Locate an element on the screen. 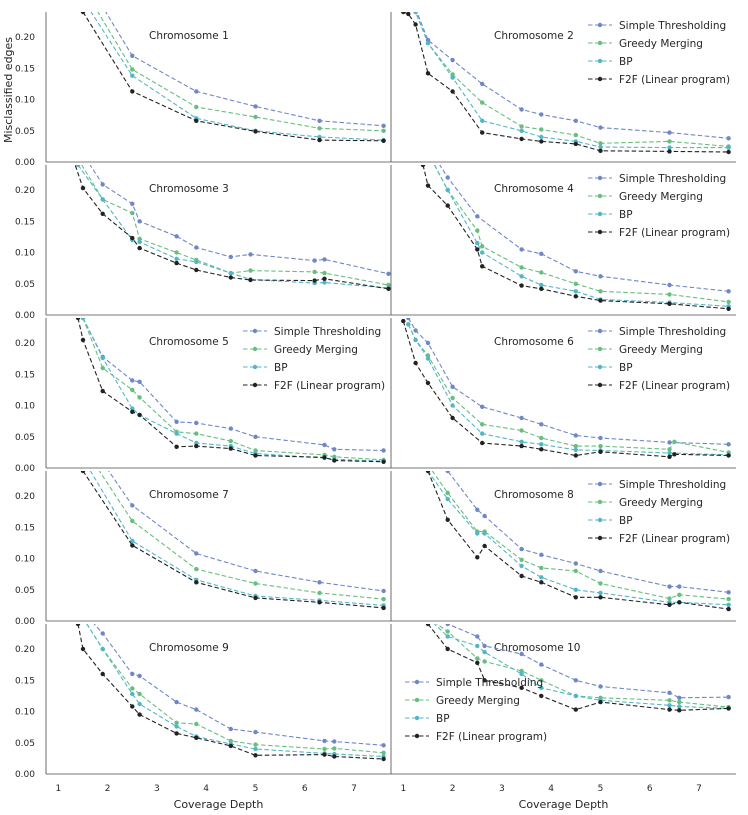 Image resolution: width=748 pixels, height=815 pixels. x-tick-label: 7 is located at coordinates (354, 789).